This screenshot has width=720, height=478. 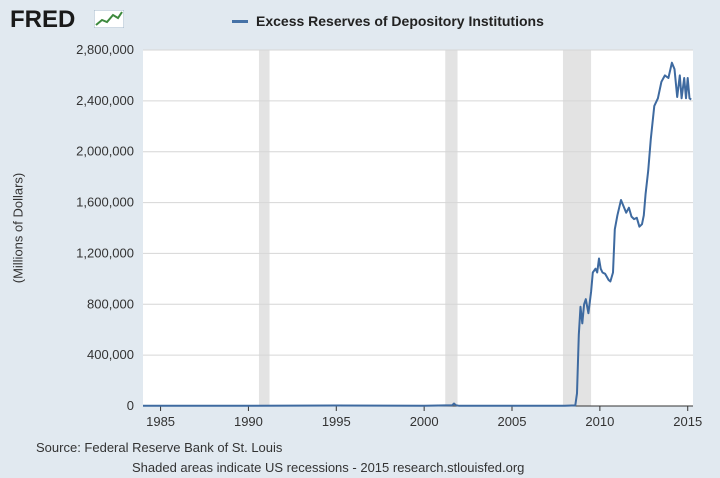 What do you see at coordinates (105, 202) in the screenshot?
I see `y-tick-label: 1,600,000` at bounding box center [105, 202].